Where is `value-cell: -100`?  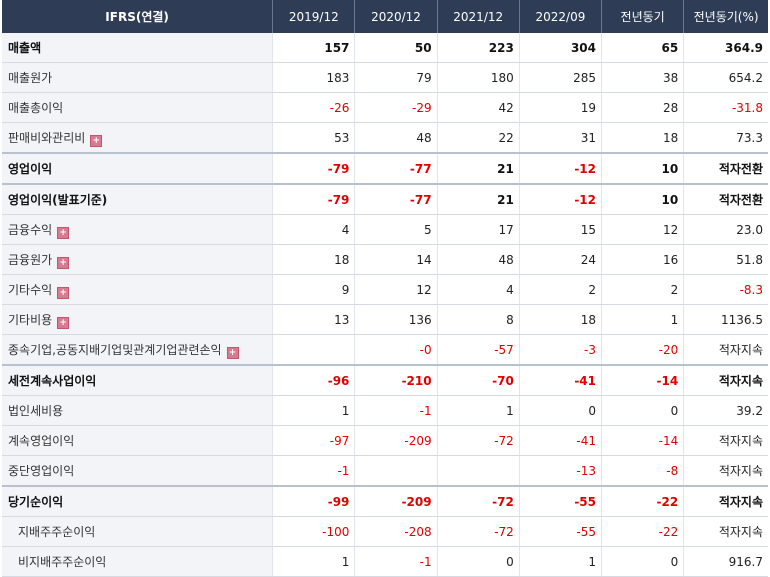 value-cell: -100 is located at coordinates (314, 531).